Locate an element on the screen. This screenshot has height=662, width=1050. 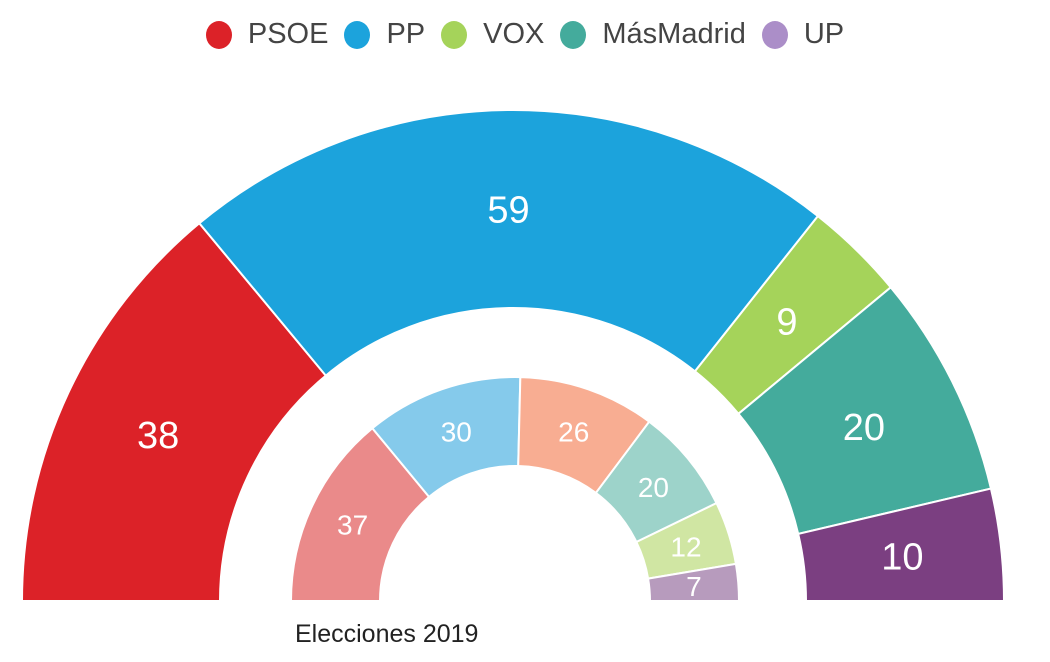
outer-ring-value-label: 59 is located at coordinates (508, 211).